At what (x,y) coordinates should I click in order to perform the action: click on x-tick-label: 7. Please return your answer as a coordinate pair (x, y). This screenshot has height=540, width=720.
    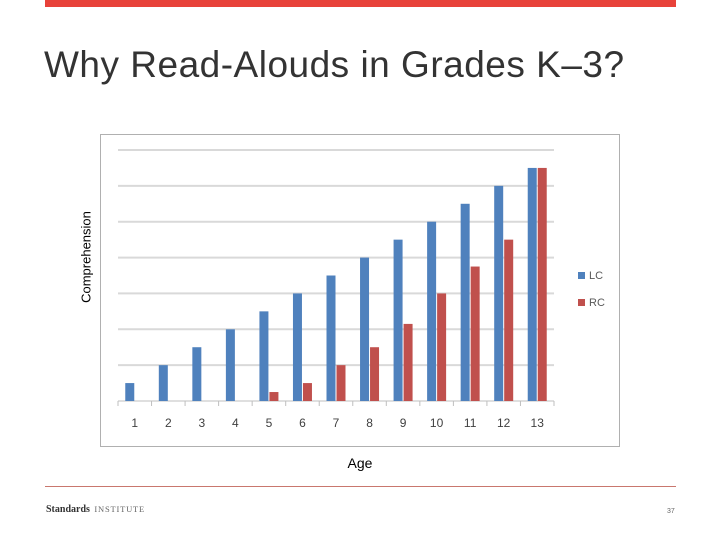
    Looking at the image, I should click on (336, 423).